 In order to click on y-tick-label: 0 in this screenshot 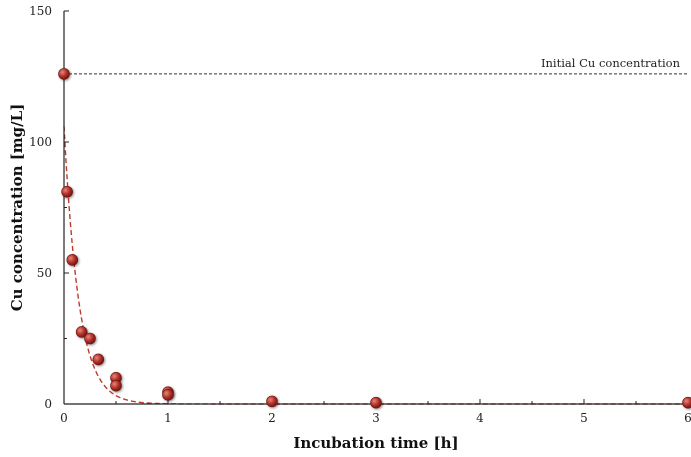, I will do `click(48, 404)`.